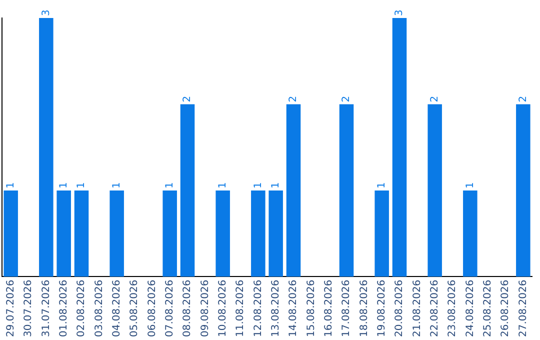  Describe the element at coordinates (523, 309) in the screenshot. I see `x-tick-label: 27.08.2026` at that location.